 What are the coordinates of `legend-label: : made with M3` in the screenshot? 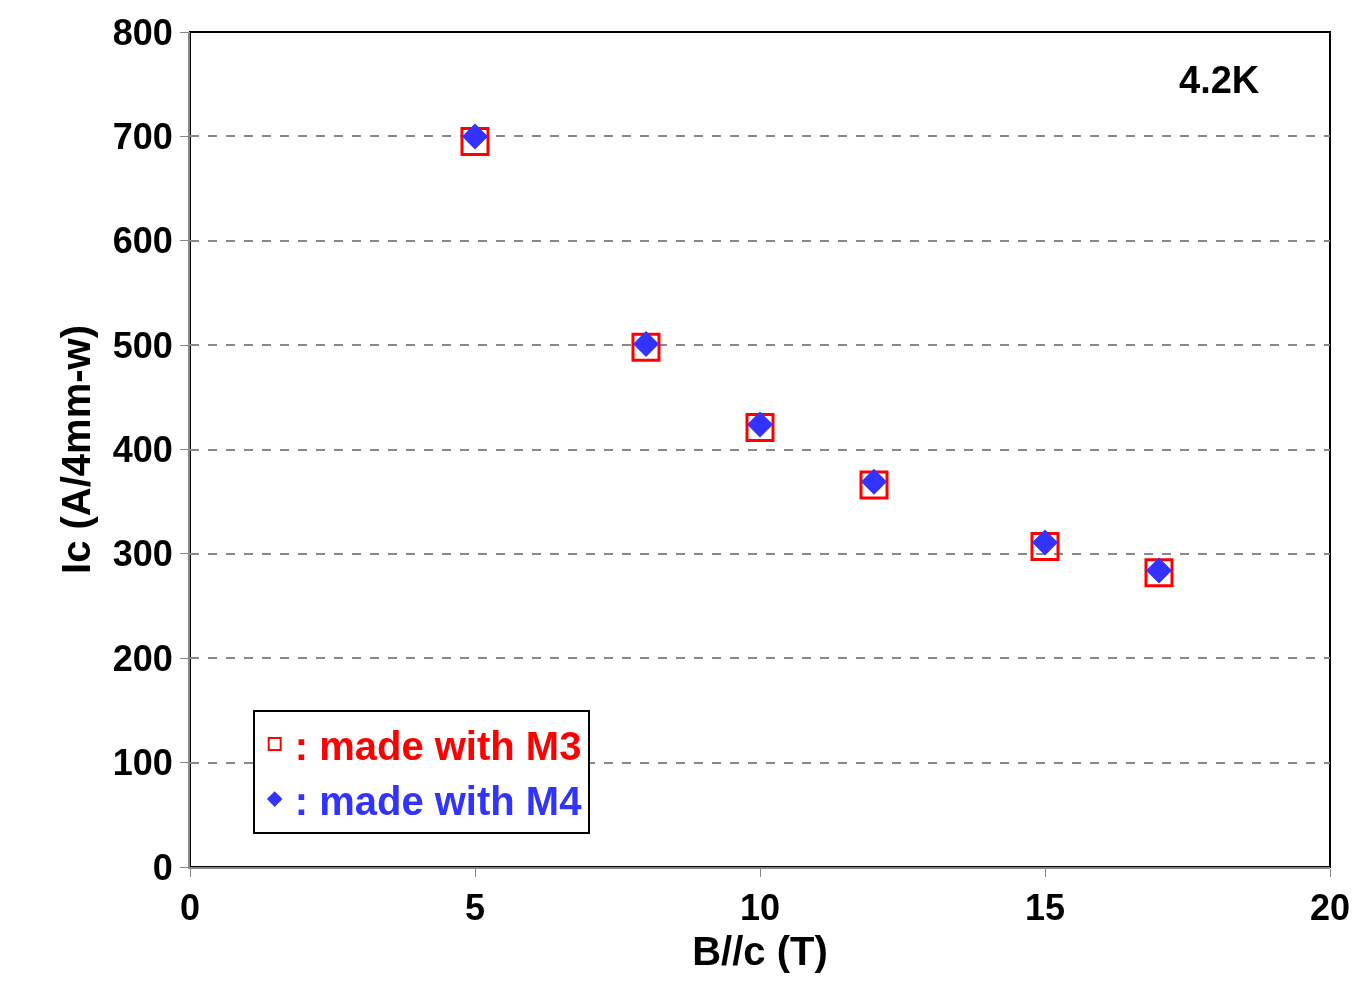 It's located at (438, 745).